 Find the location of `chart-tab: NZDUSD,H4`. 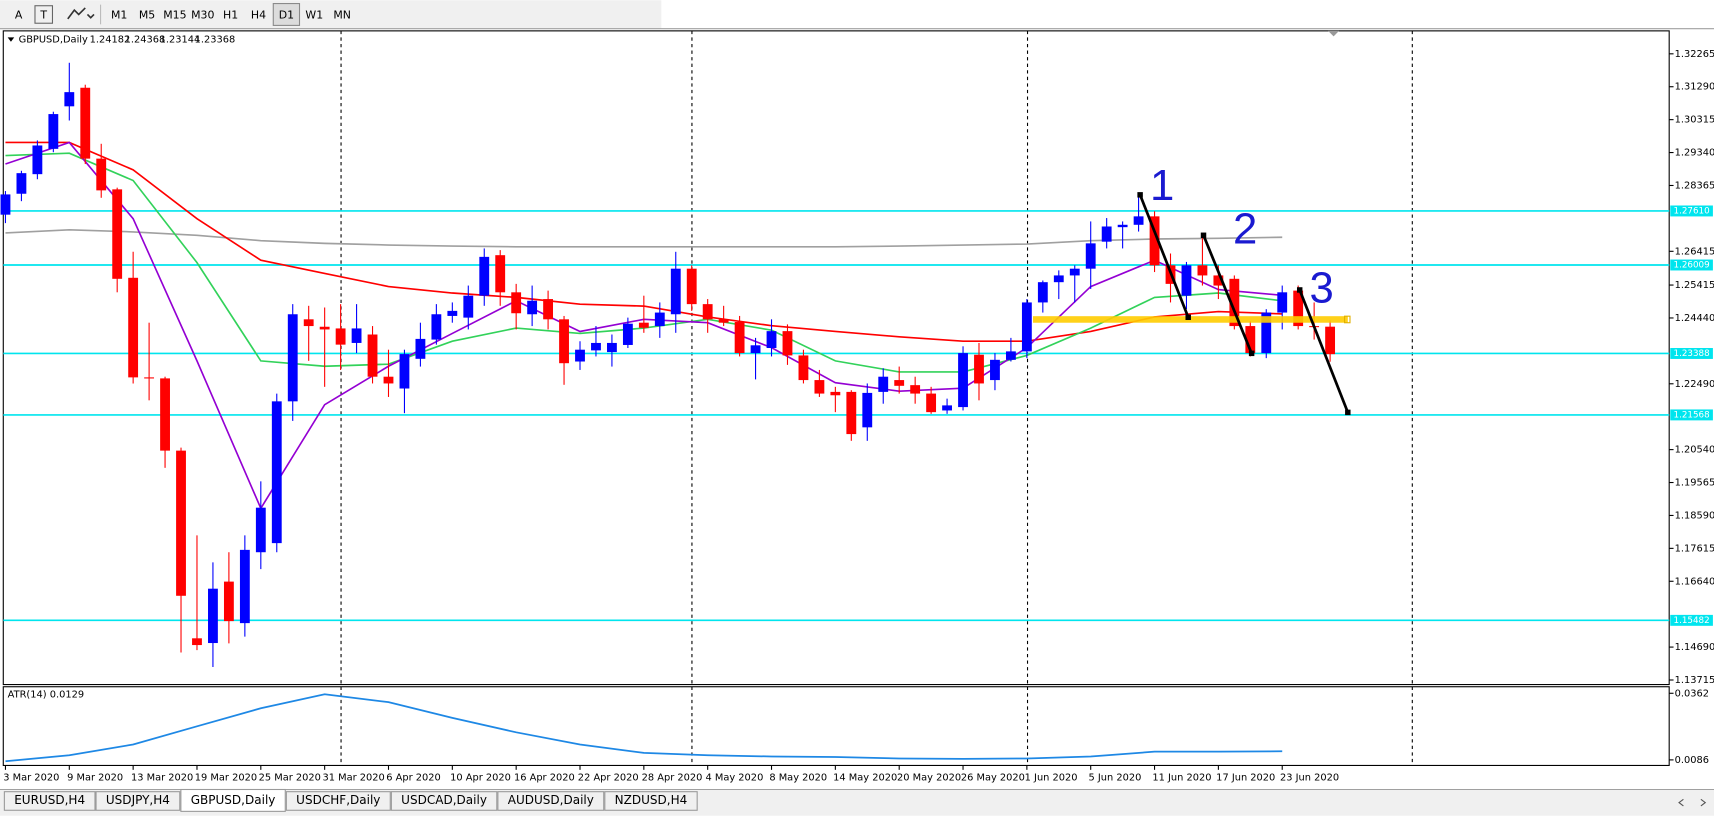

chart-tab: NZDUSD,H4 is located at coordinates (651, 800).